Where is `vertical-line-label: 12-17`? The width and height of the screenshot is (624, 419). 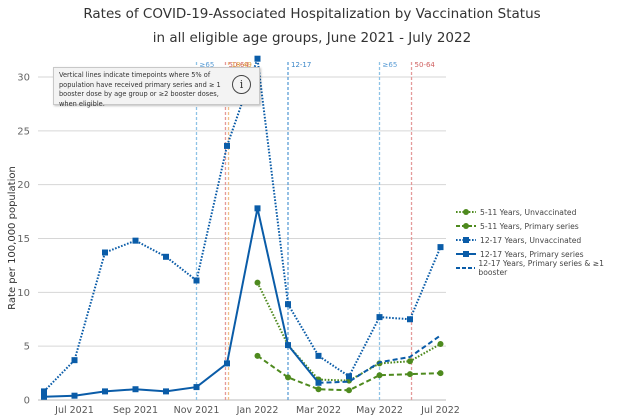
vertical-line-label: 12-17 is located at coordinates (301, 65).